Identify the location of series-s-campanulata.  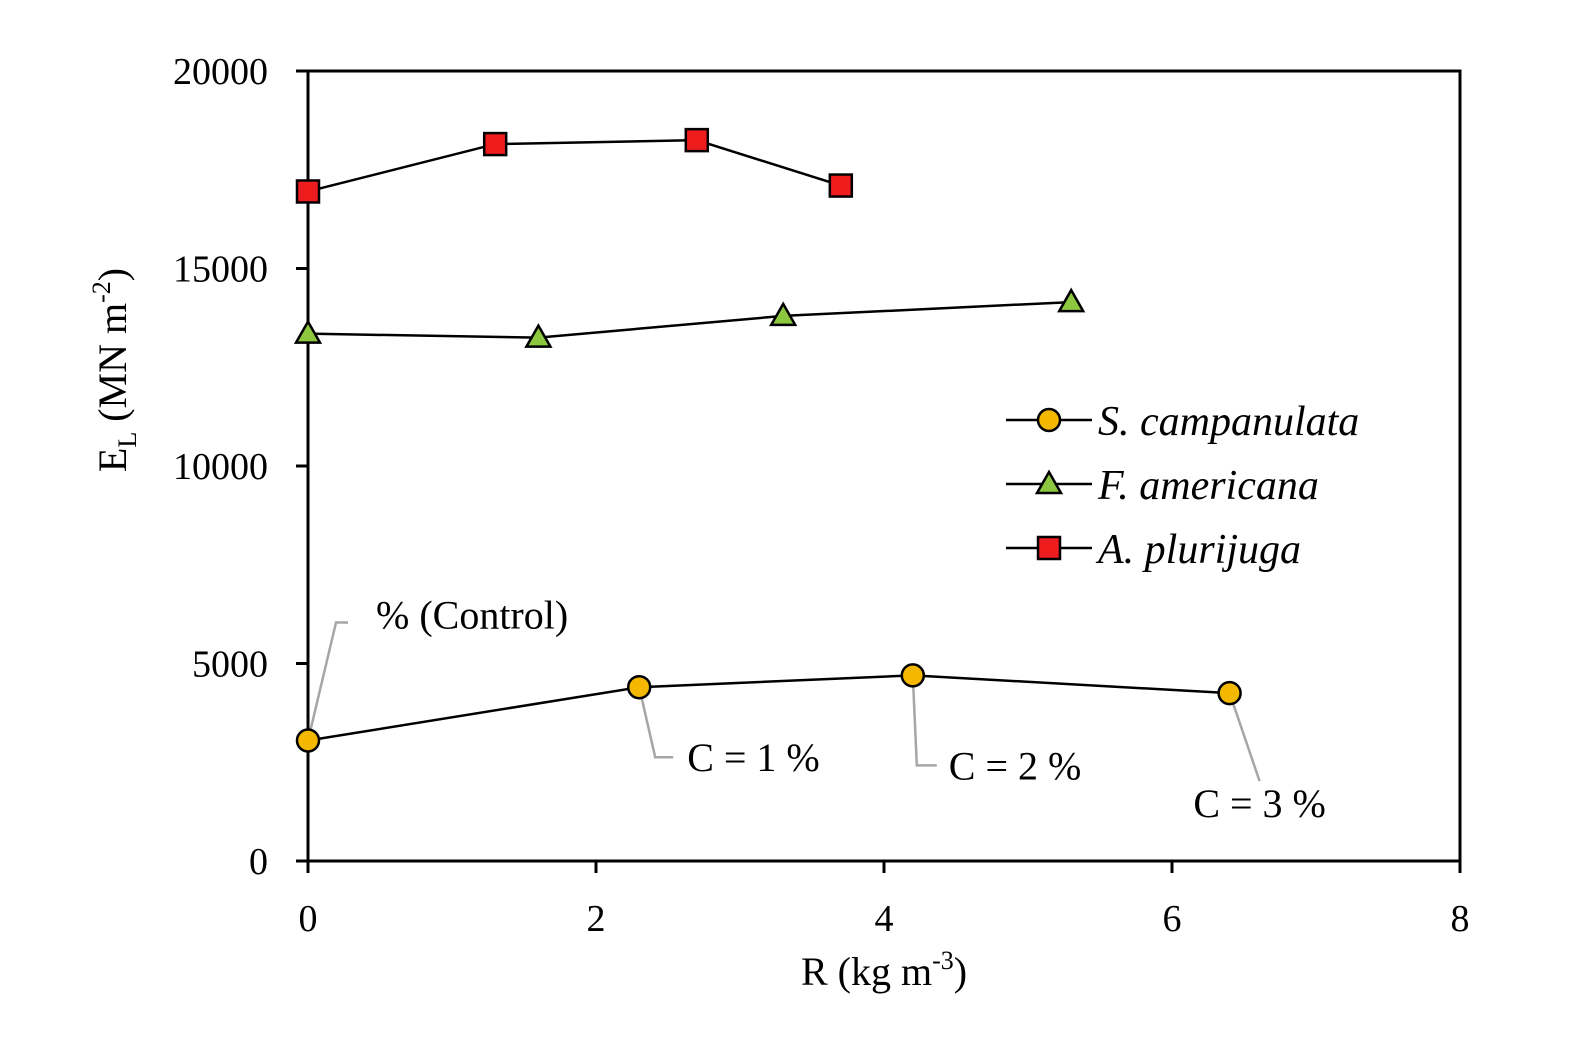
(768, 708).